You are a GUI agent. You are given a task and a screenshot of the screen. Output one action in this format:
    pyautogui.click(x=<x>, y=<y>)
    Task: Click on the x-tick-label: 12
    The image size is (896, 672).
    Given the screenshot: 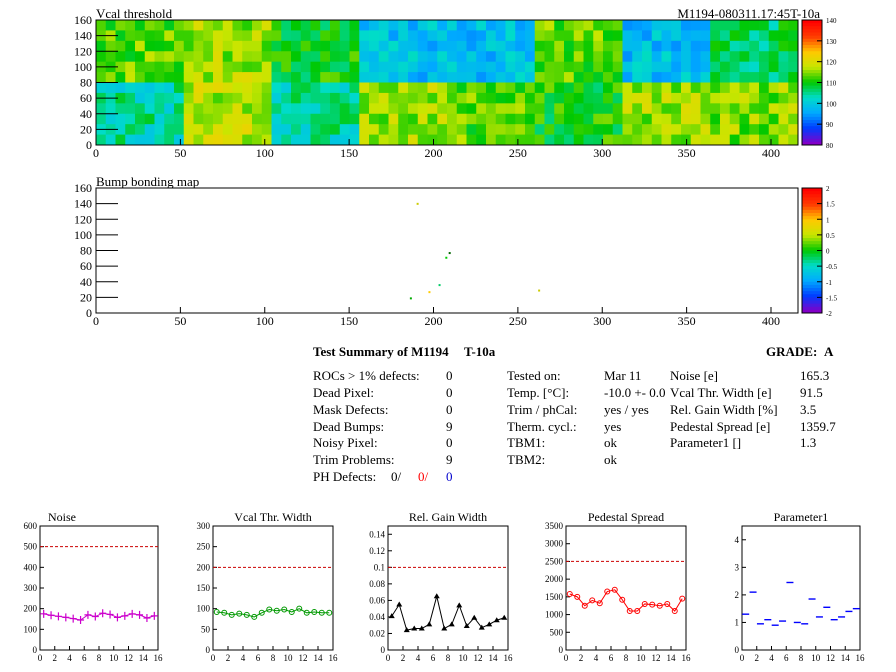 What is the action you would take?
    pyautogui.click(x=830, y=658)
    